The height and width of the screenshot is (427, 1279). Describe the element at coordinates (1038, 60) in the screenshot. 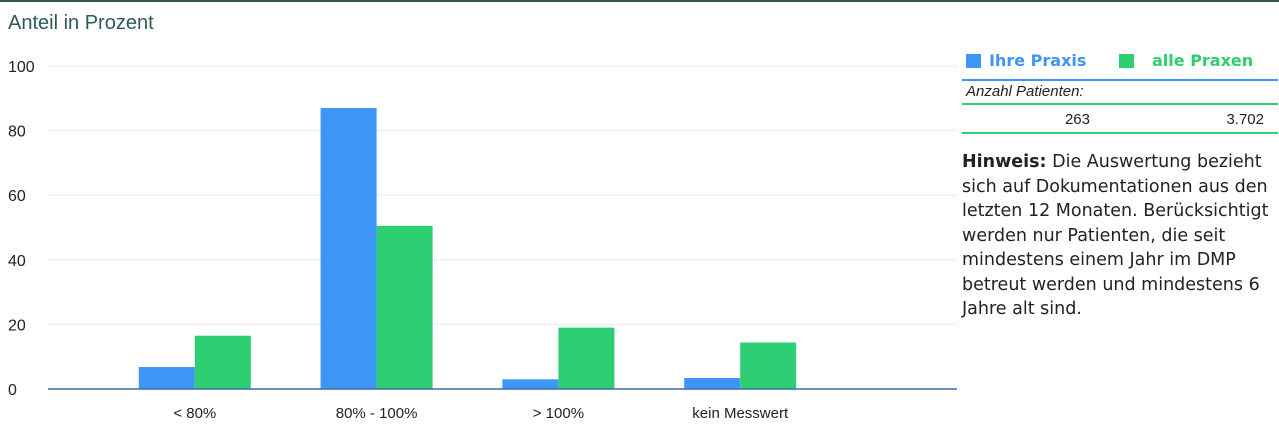

I see `legend-label-own: Ihre Praxis` at that location.